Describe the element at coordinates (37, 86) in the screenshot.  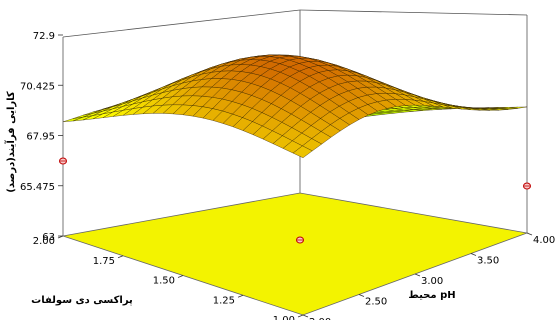
I see `z-tick-label: 70.425` at that location.